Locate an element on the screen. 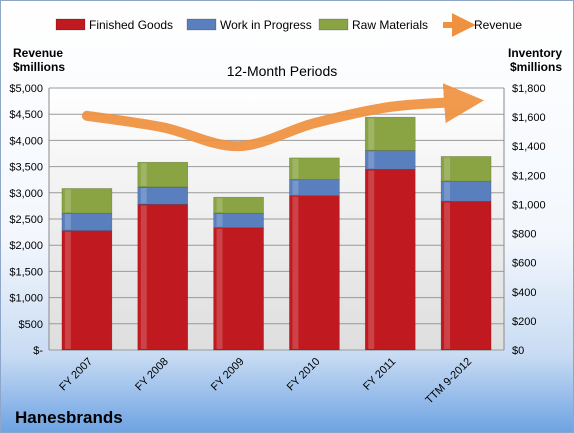 This screenshot has width=574, height=433. left-tick-label: $1,000 is located at coordinates (26, 299).